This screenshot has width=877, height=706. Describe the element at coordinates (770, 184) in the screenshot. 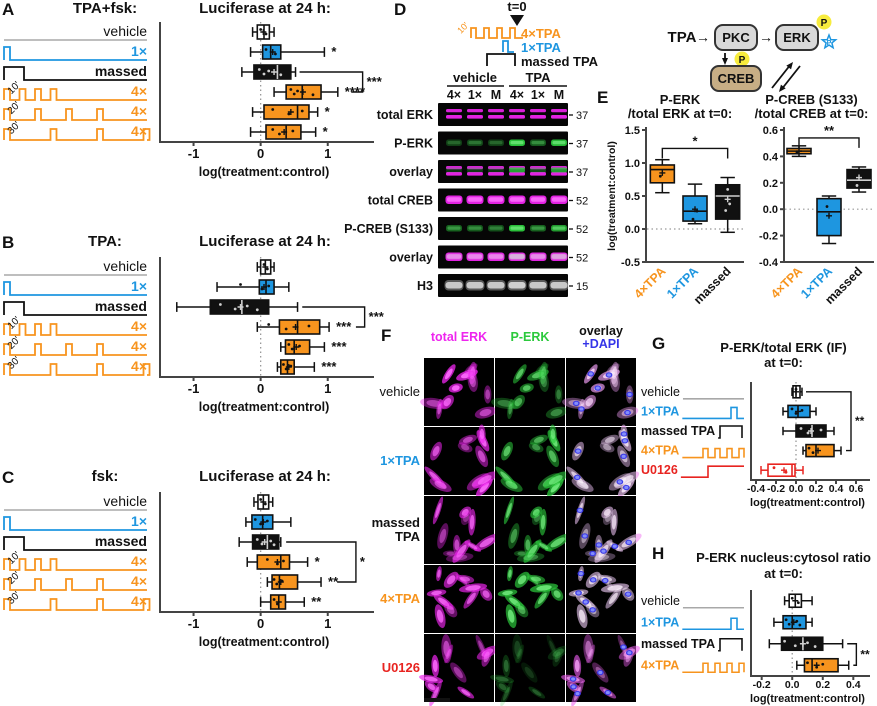

I see `tick-label: 0.2` at that location.